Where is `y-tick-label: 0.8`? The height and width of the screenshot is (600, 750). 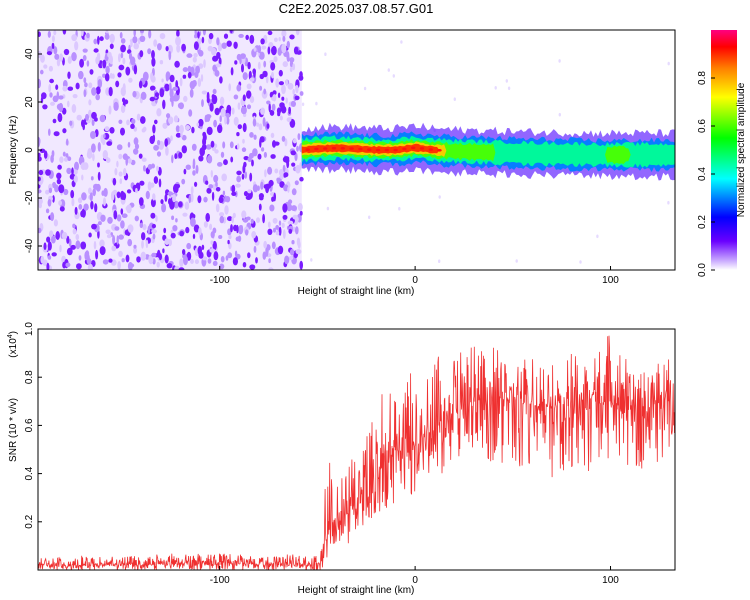 y-tick-label: 0.8 is located at coordinates (29, 377).